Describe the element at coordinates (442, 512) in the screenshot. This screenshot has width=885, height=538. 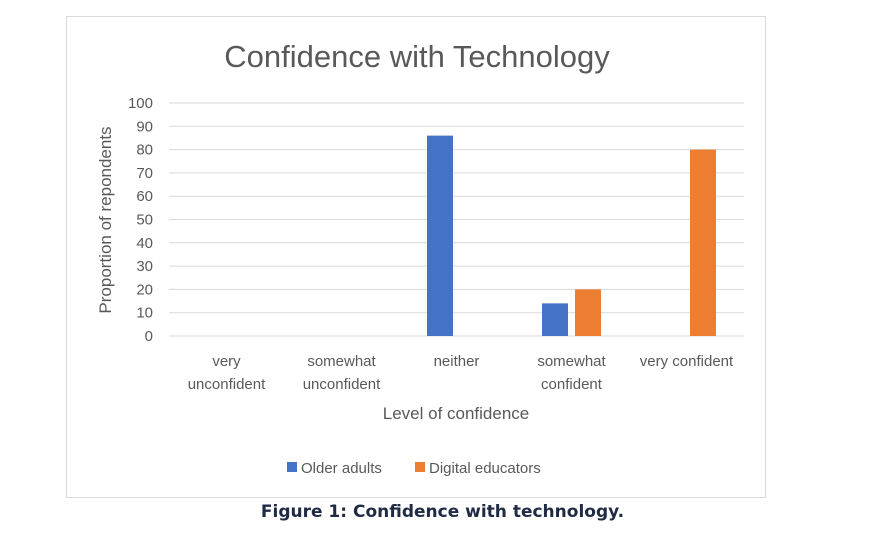
I see `figure-caption: Figure 1: Confidence with technology.` at that location.